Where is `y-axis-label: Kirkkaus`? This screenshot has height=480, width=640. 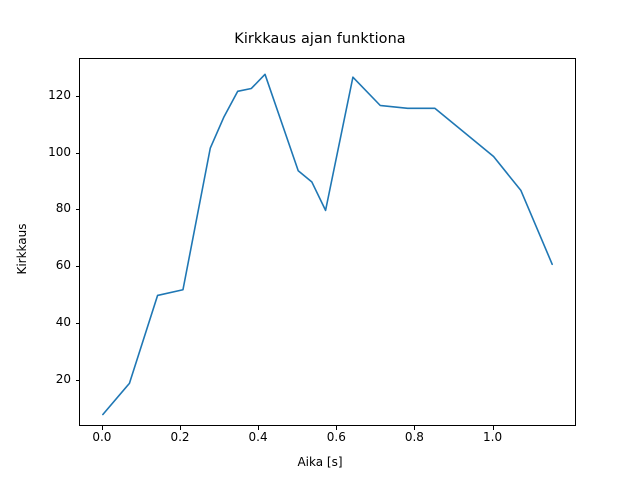 y-axis-label: Kirkkaus is located at coordinates (22, 249).